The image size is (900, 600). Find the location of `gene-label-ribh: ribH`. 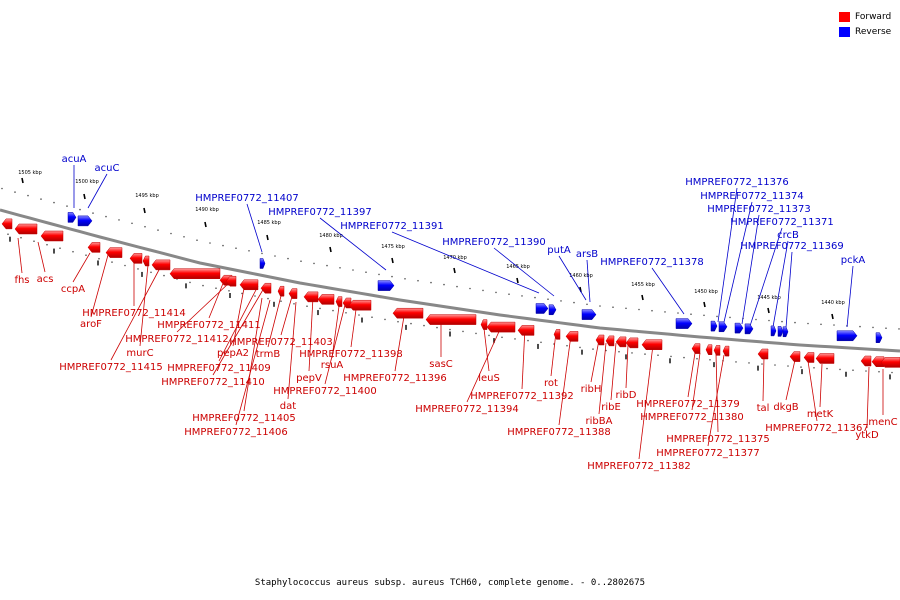

gene-label-ribh: ribH is located at coordinates (591, 389).